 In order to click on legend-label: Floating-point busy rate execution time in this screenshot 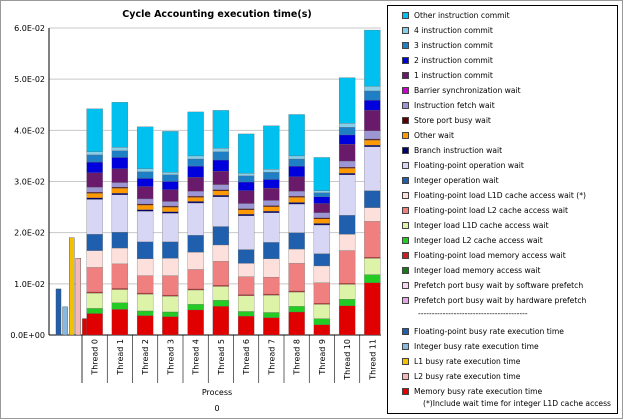, I will do `click(489, 331)`.